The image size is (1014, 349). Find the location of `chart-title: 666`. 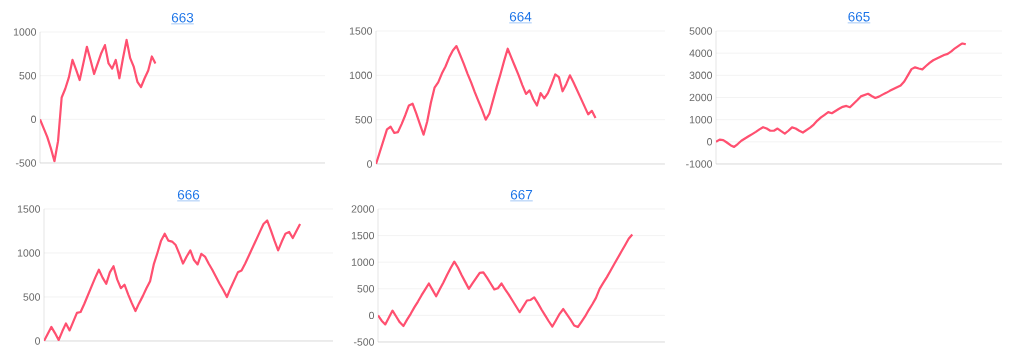

chart-title: 666 is located at coordinates (188, 194).